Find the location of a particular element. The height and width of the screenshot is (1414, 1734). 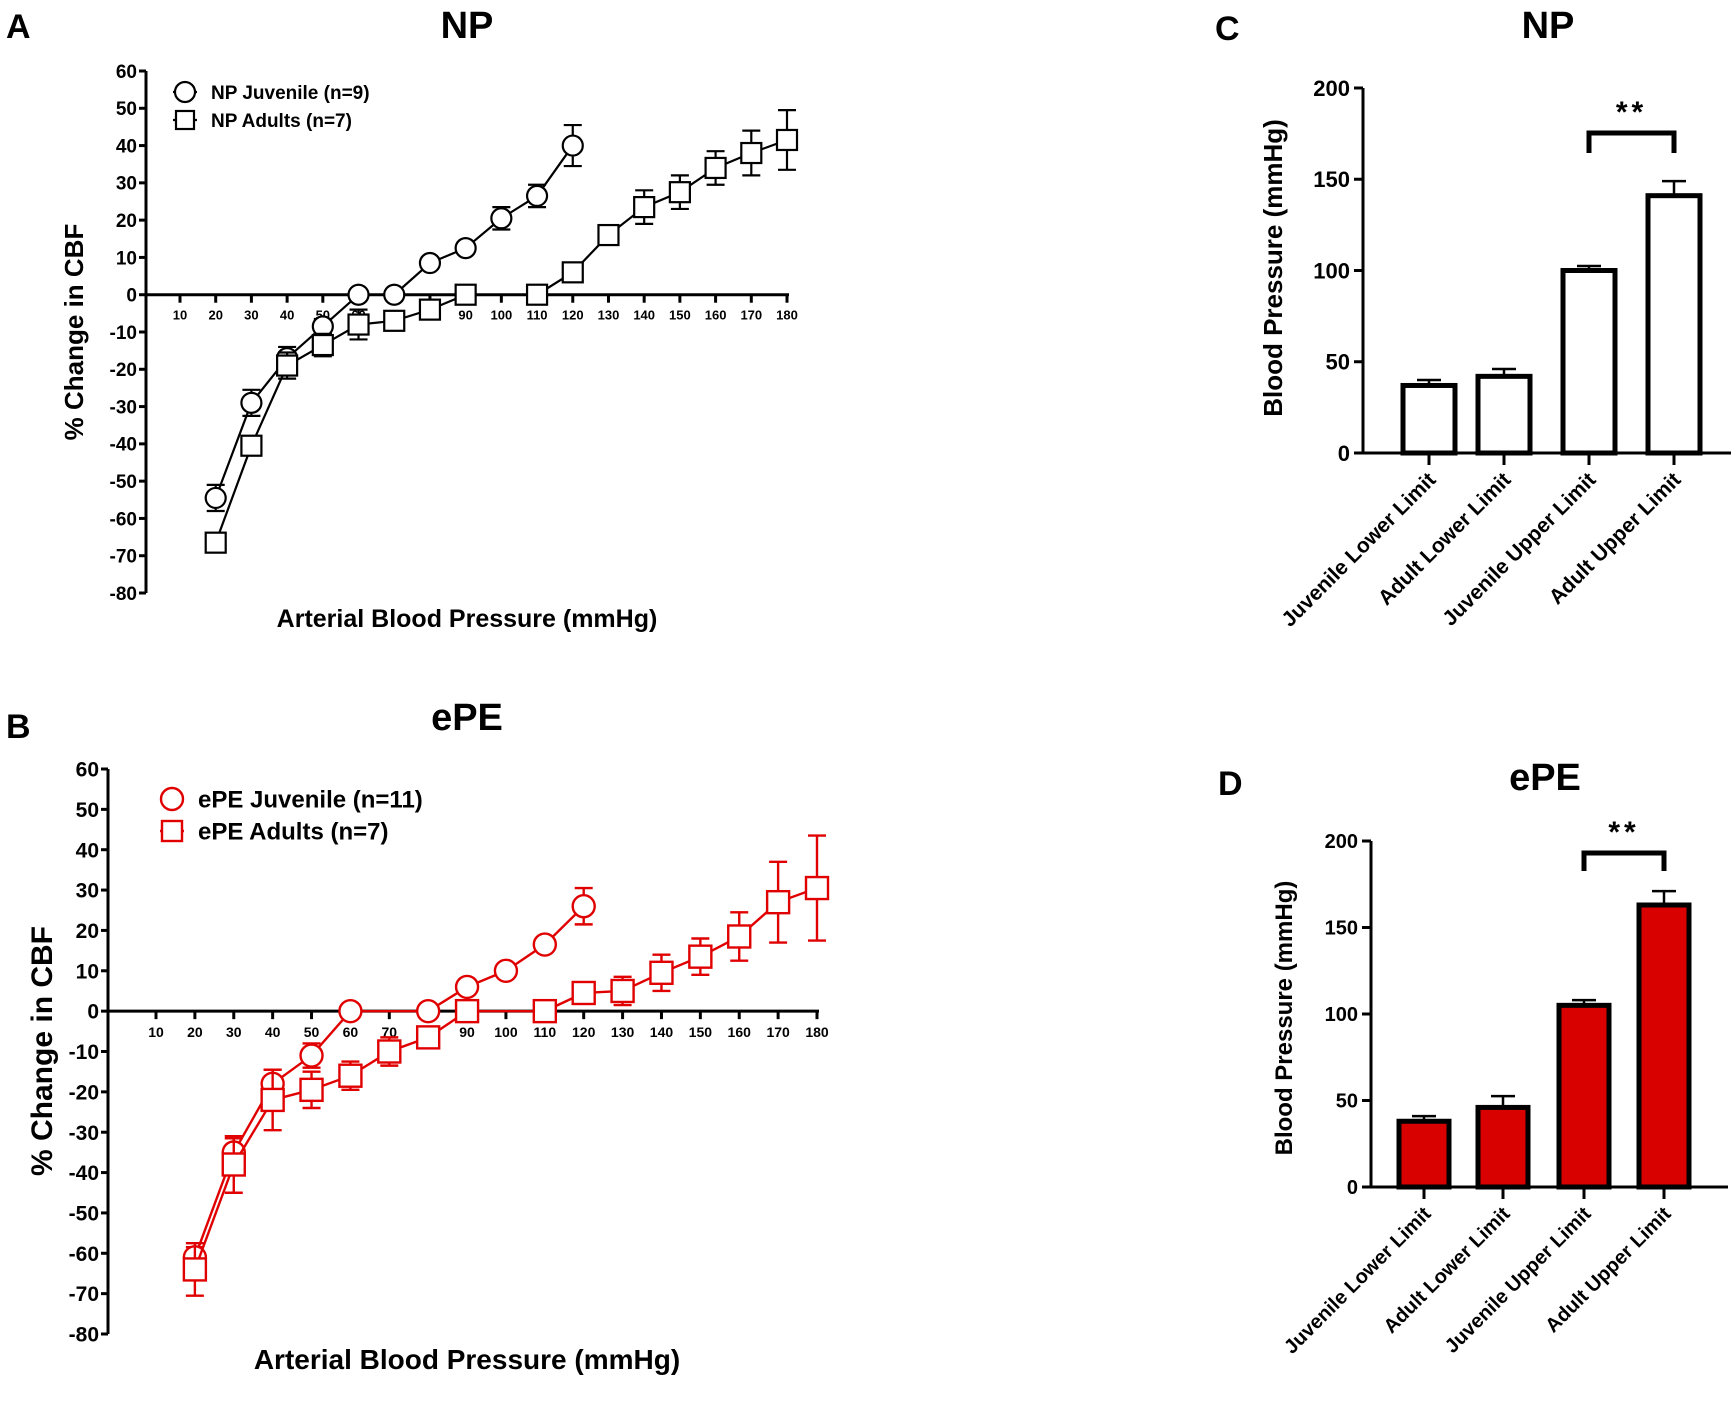

x-tick-label: 150 is located at coordinates (701, 1032).